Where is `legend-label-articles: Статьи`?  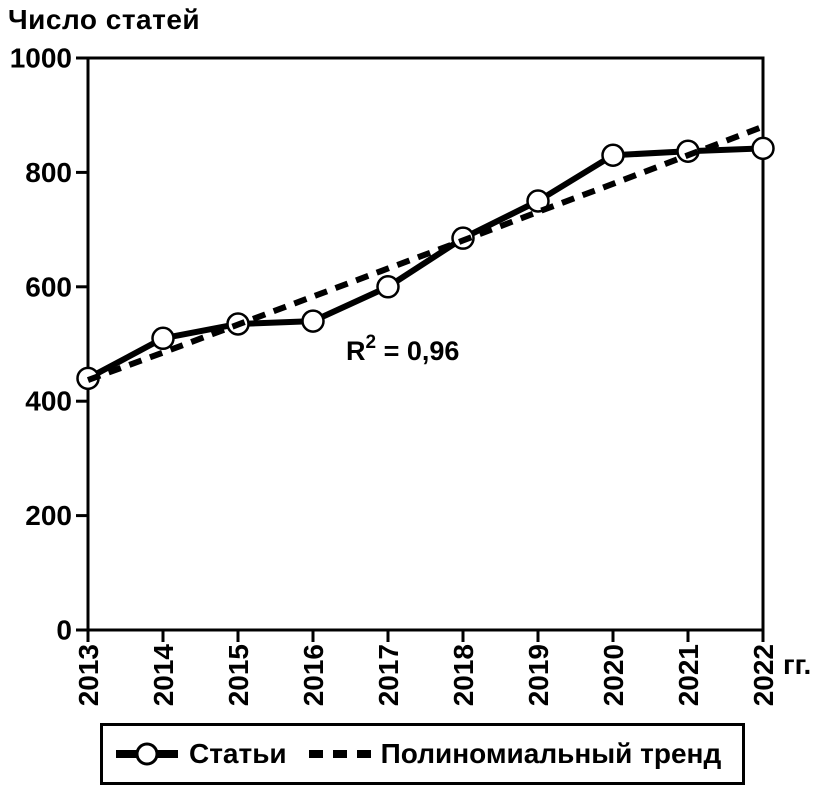 legend-label-articles: Статьи is located at coordinates (238, 753).